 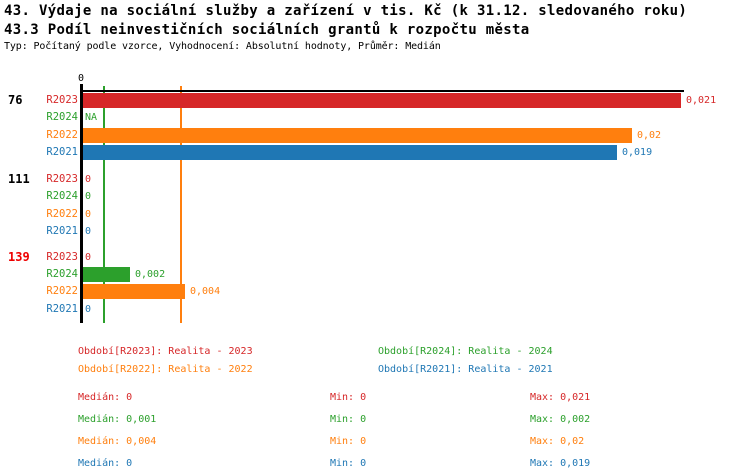 What do you see at coordinates (62, 273) in the screenshot?
I see `series-label-r2024-g139: R2024` at bounding box center [62, 273].